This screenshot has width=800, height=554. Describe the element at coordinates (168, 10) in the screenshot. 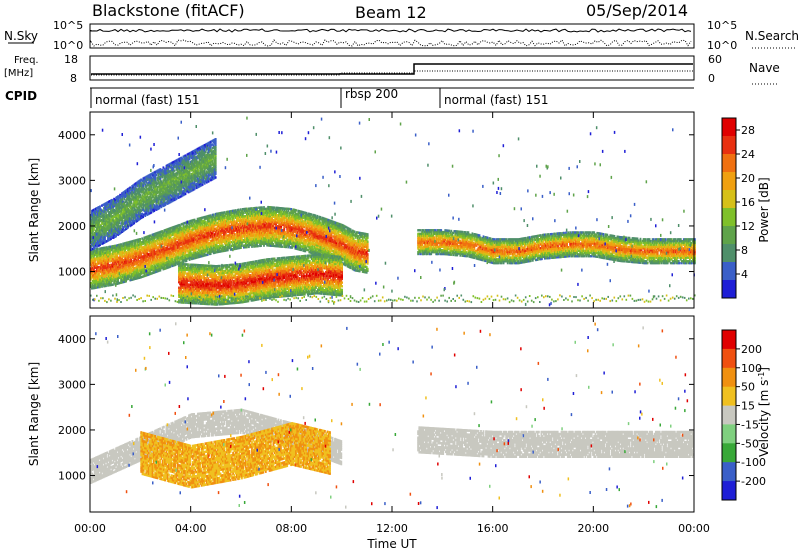

I see `station-title: Blackstone (fitACF)` at that location.